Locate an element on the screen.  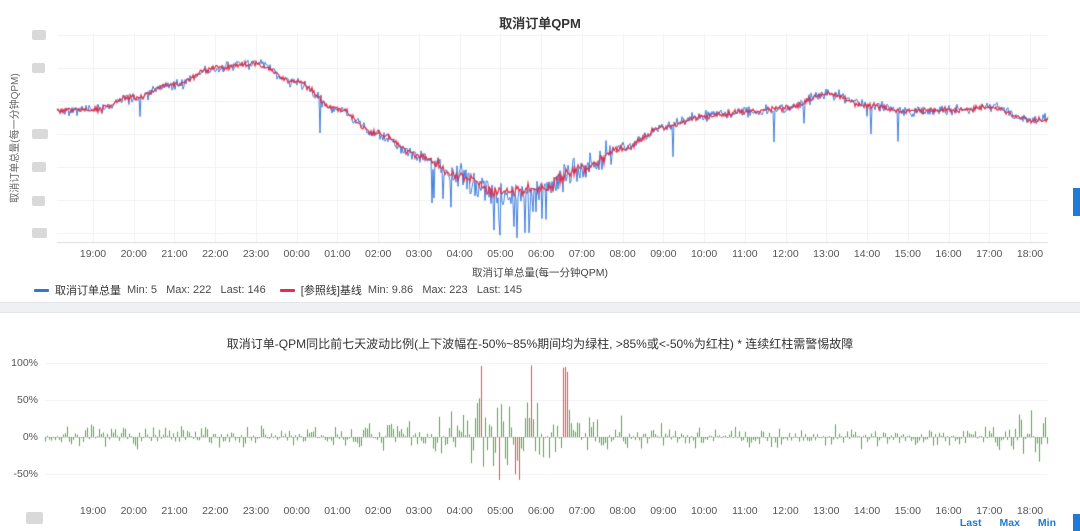
scrollbar-thumb-top is located at coordinates (1076, 202).